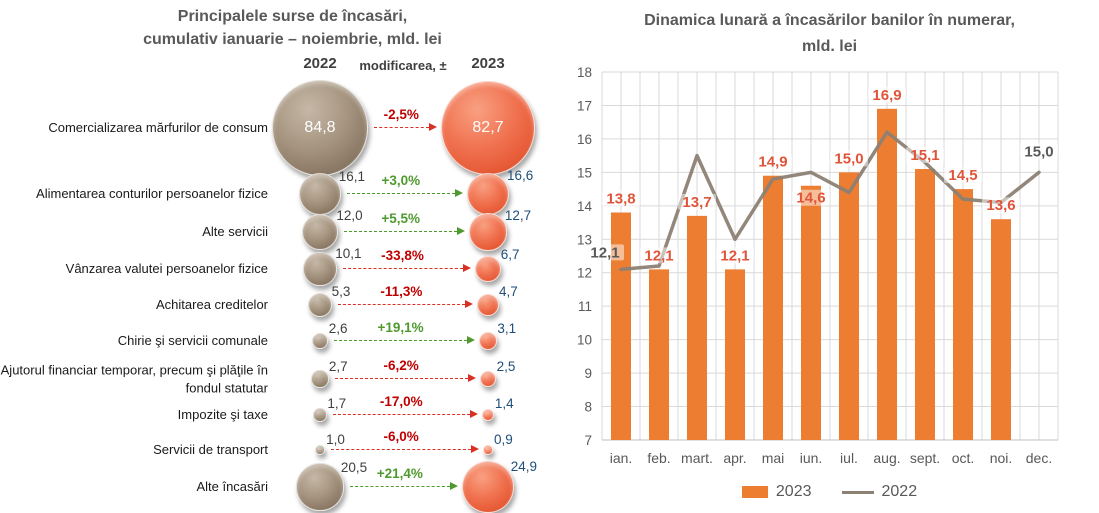 The width and height of the screenshot is (1099, 513). I want to click on value-2022: 12,0, so click(349, 215).